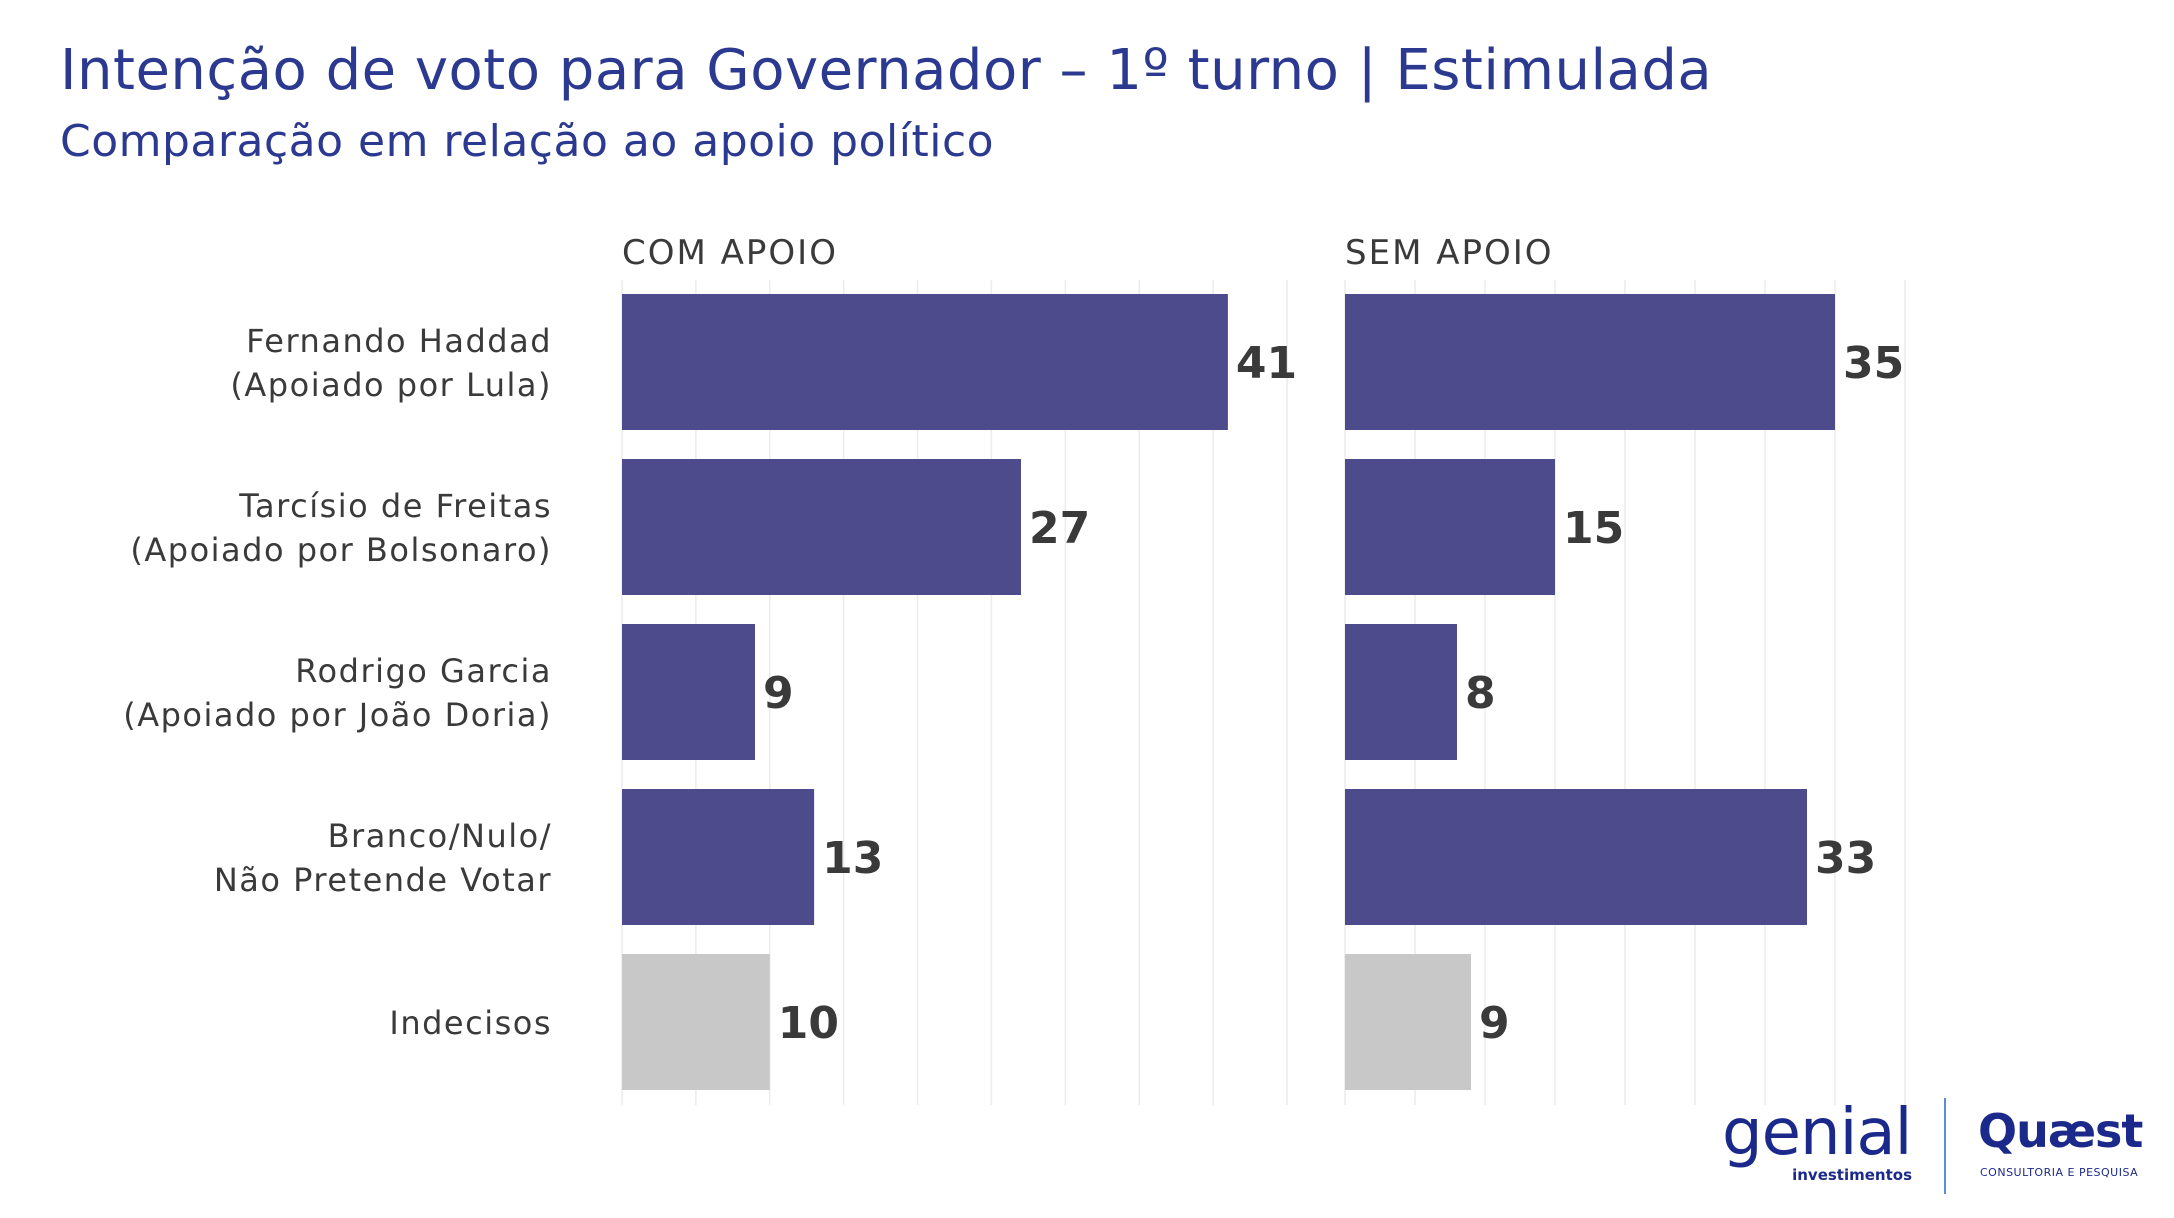  I want to click on genial-logo-sub: investimentos, so click(1852, 1175).